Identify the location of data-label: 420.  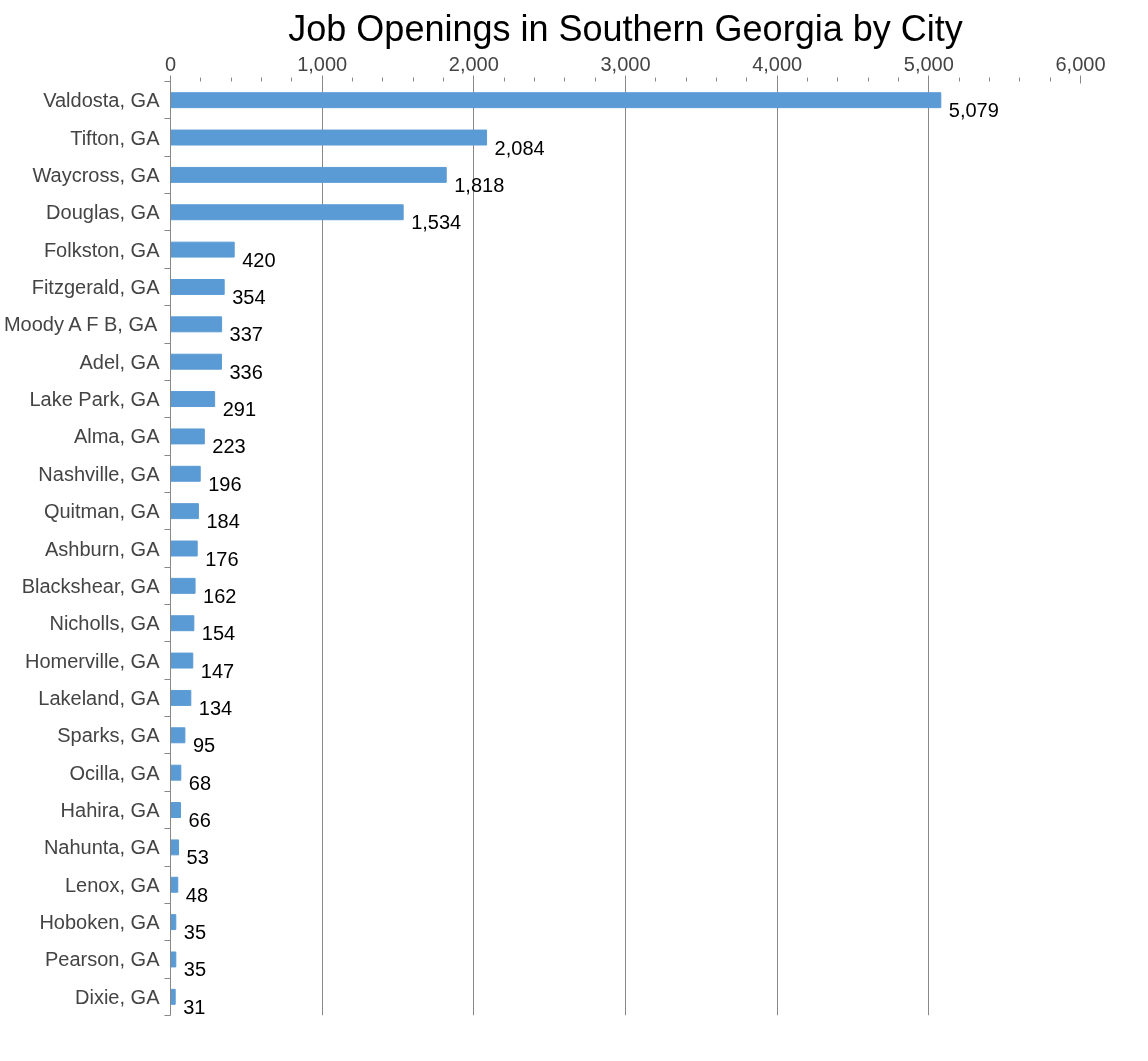
(259, 259).